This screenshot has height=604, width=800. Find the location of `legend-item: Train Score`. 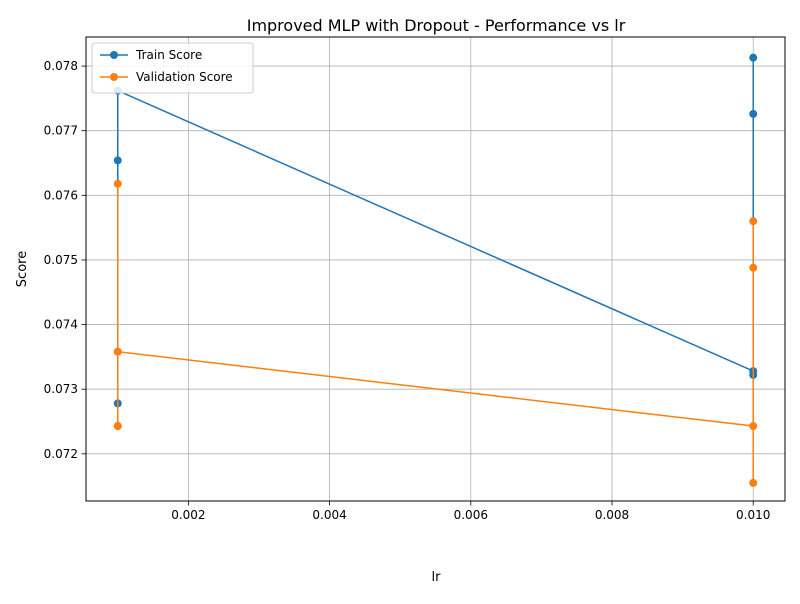

legend-item: Train Score is located at coordinates (151, 55).